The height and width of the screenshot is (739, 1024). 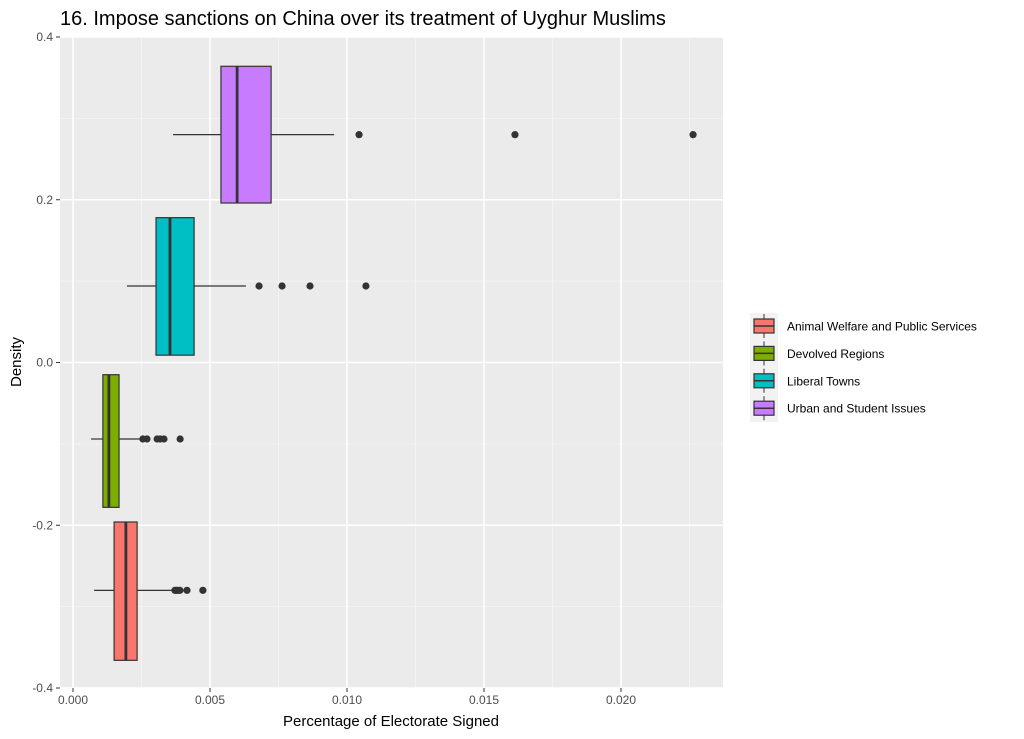 What do you see at coordinates (44, 200) in the screenshot?
I see `y-tick-label: 0.2` at bounding box center [44, 200].